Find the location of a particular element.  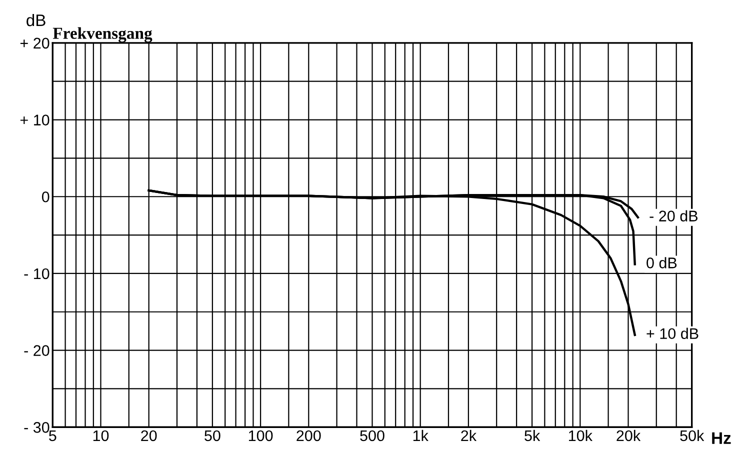

y-tick-label: - 30 is located at coordinates (37, 427).